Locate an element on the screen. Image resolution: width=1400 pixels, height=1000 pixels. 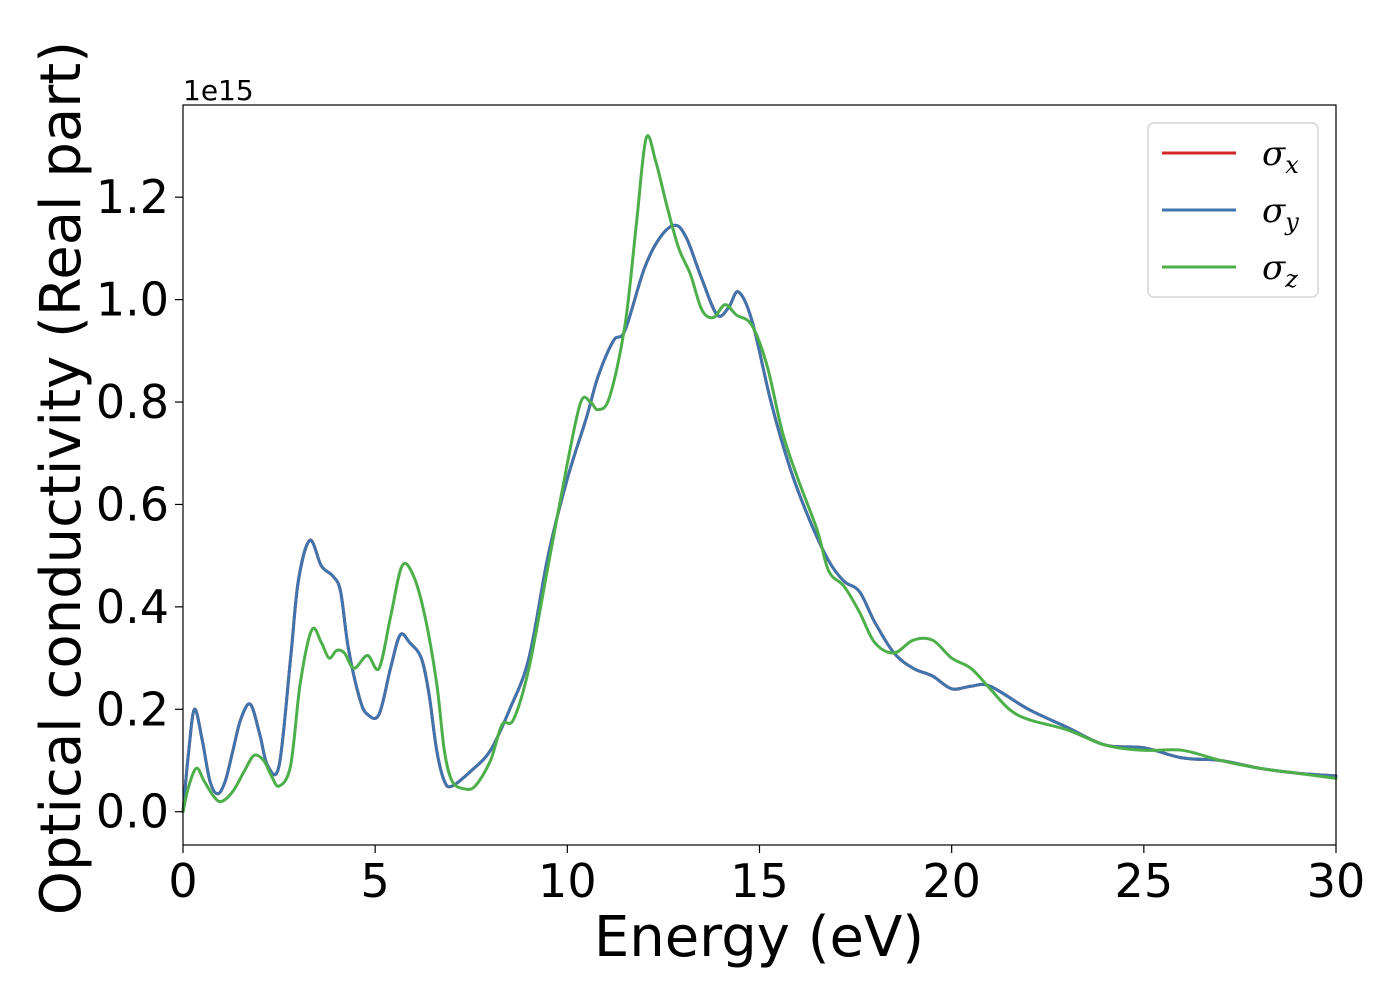
y-offset-label: 1e15 is located at coordinates (218, 90).